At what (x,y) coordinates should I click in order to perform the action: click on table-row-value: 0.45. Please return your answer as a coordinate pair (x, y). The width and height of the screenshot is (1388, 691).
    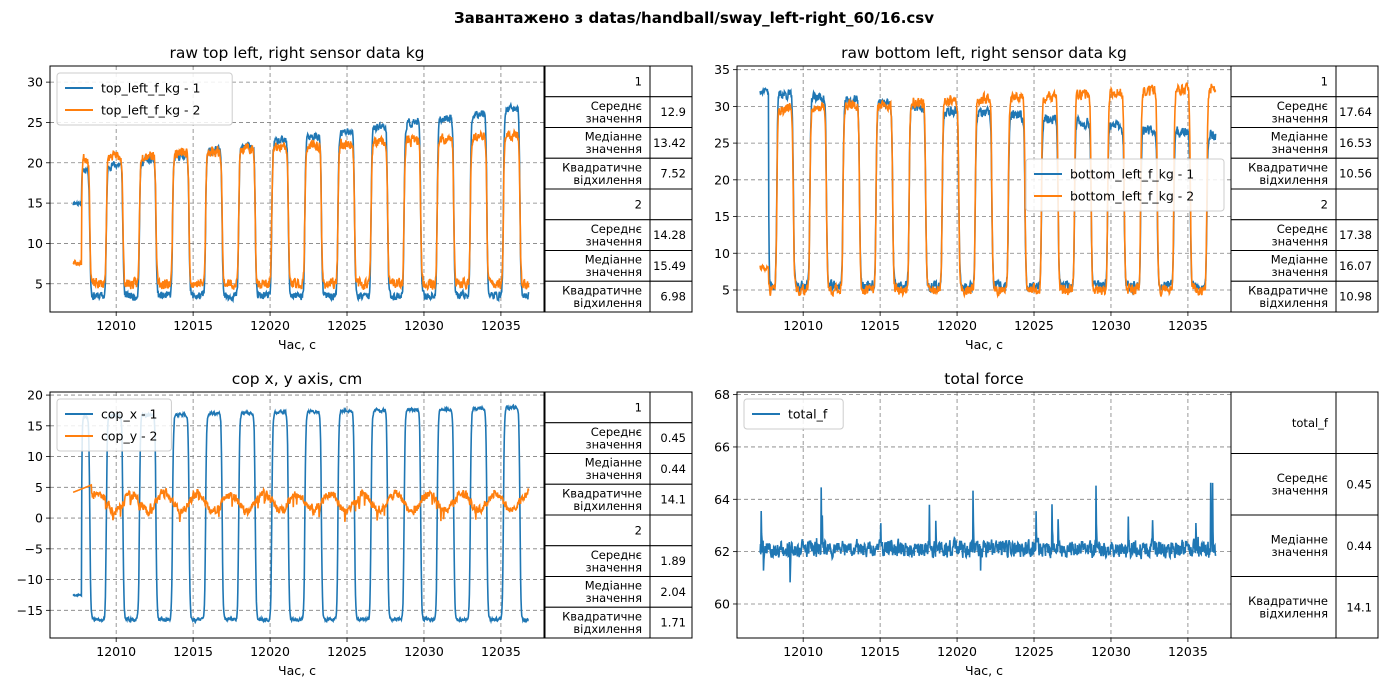
    Looking at the image, I should click on (1359, 484).